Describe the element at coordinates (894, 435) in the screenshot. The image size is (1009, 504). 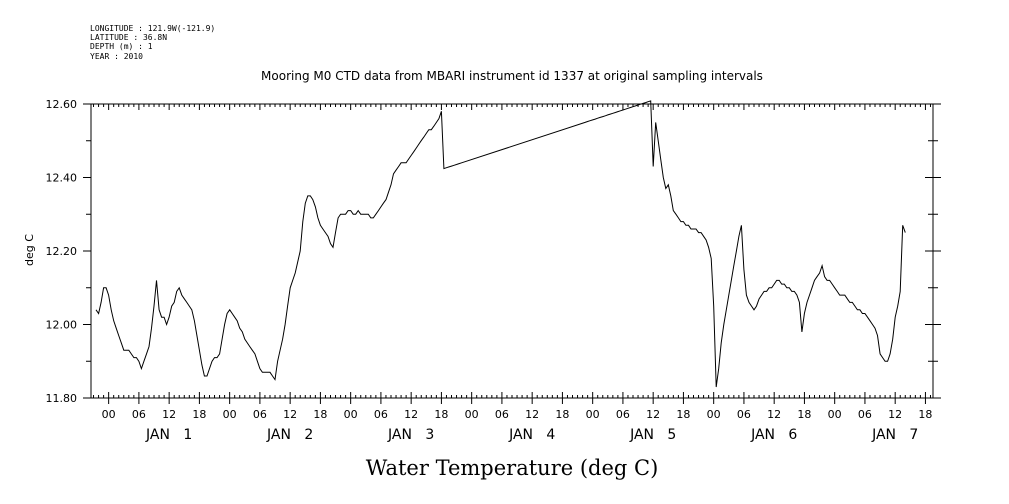
I see `x-day-label: JAN 7` at that location.